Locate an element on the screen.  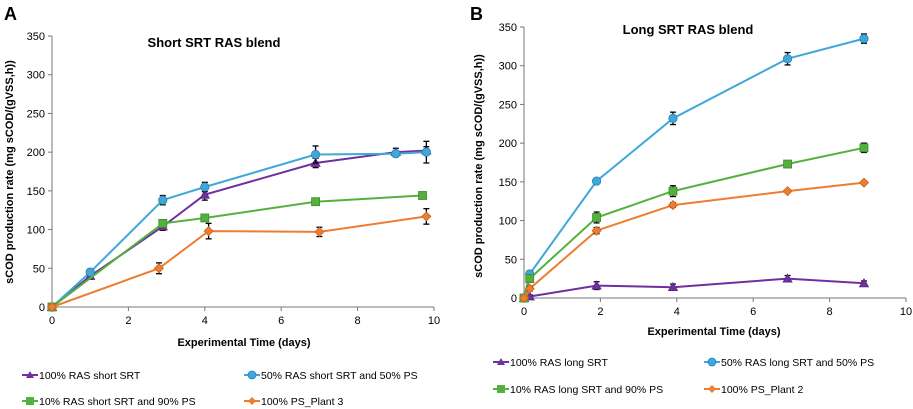
legend-label: 10% RAS short SRT and 90% PS is located at coordinates (117, 402).